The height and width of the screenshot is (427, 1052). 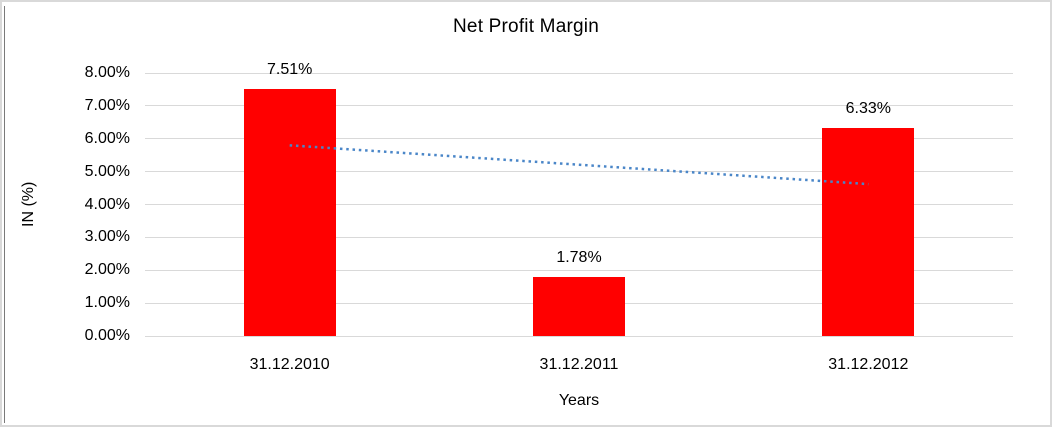 What do you see at coordinates (107, 105) in the screenshot?
I see `y-tick-label: 7.00%` at bounding box center [107, 105].